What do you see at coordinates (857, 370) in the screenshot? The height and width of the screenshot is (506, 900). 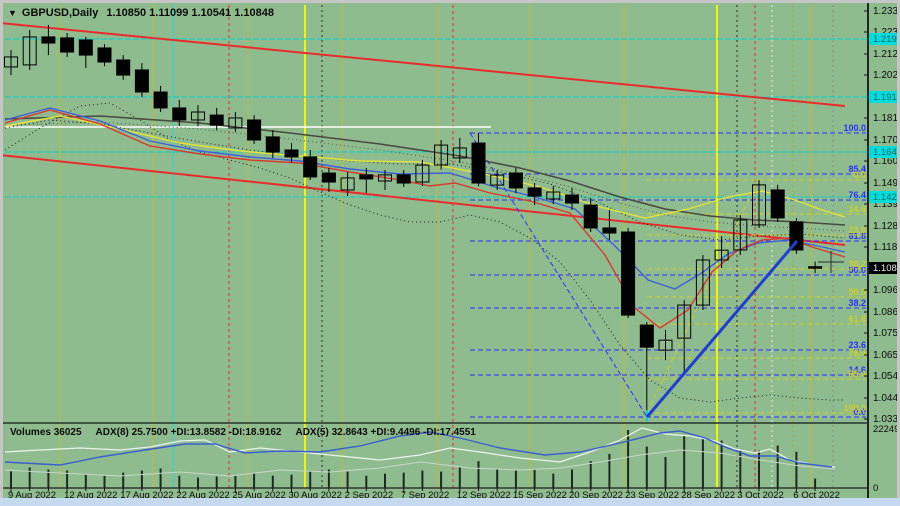 I see `fib-down-blue-label: 14.6` at bounding box center [857, 370].